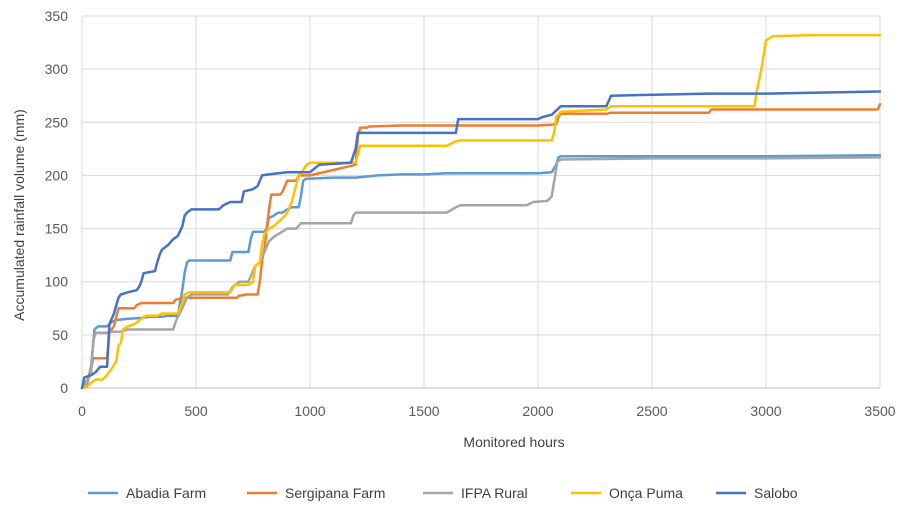 The image size is (903, 509). What do you see at coordinates (494, 493) in the screenshot?
I see `legend-label-ifpa-rural: IFPA Rural` at bounding box center [494, 493].